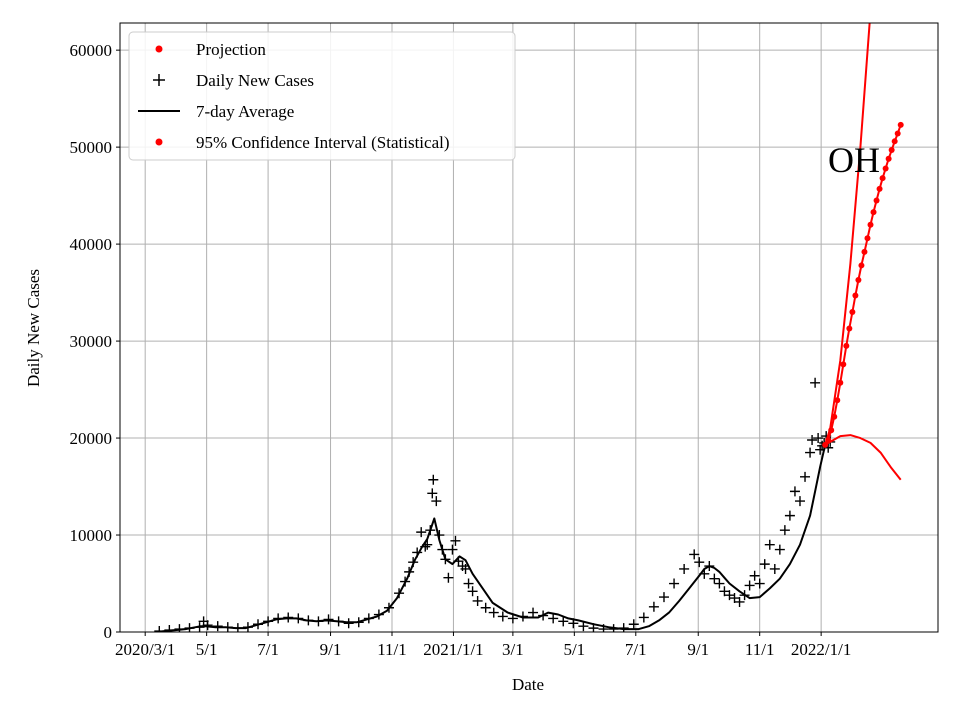 The image size is (960, 720). I want to click on legend-plus-marker, so click(159, 80).